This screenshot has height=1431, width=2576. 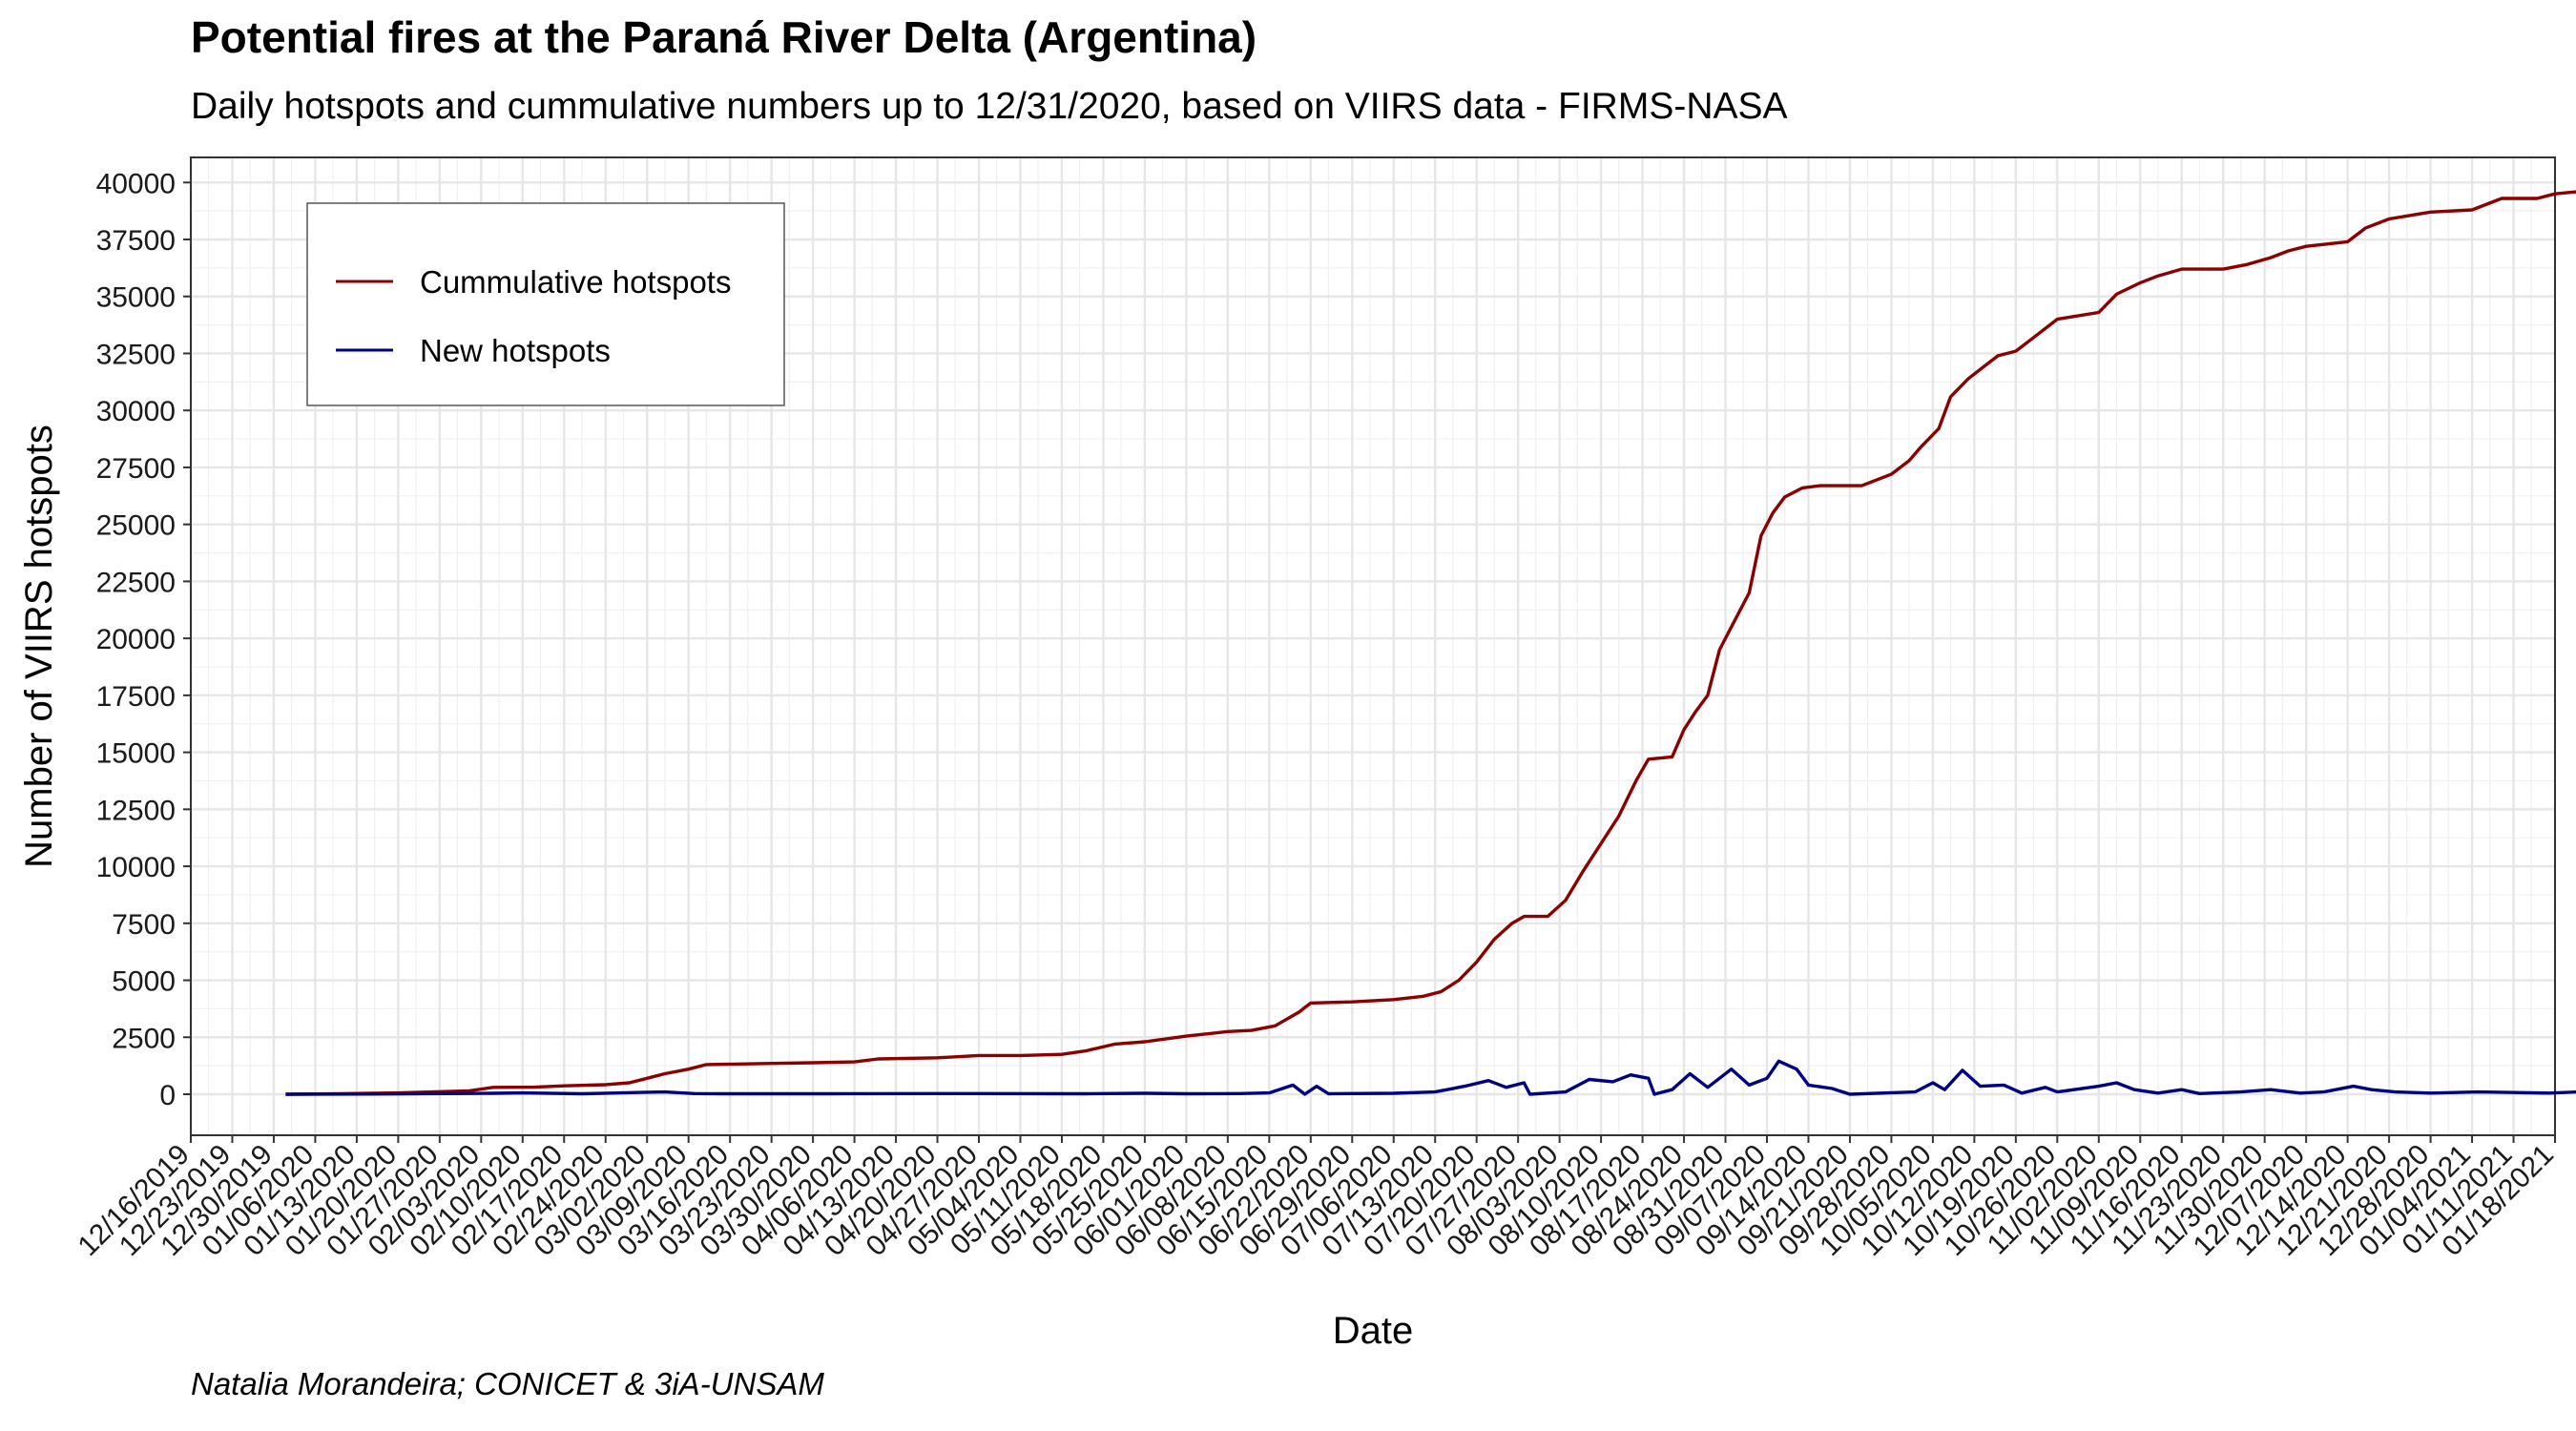 What do you see at coordinates (136, 411) in the screenshot?
I see `y-tick-label: 30000` at bounding box center [136, 411].